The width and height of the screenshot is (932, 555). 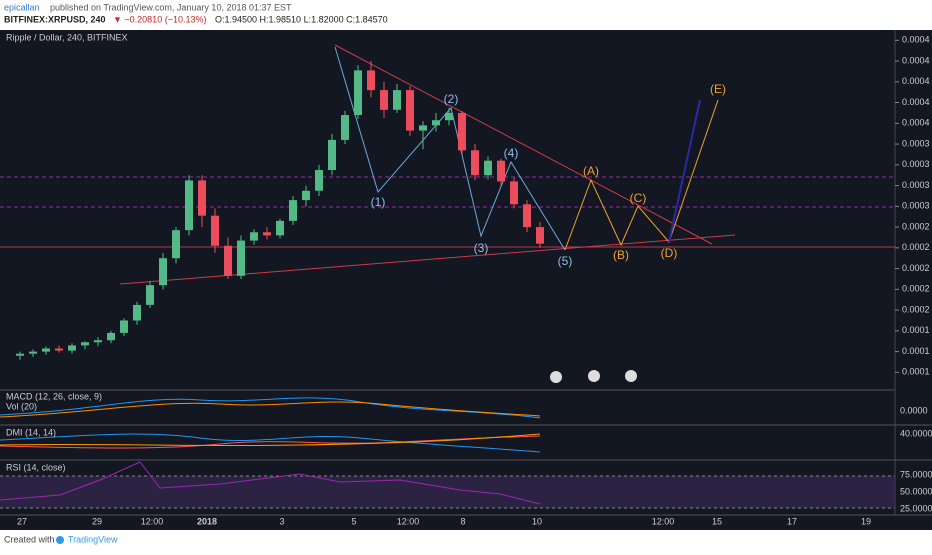 I want to click on time-label: 5, so click(x=353, y=521).